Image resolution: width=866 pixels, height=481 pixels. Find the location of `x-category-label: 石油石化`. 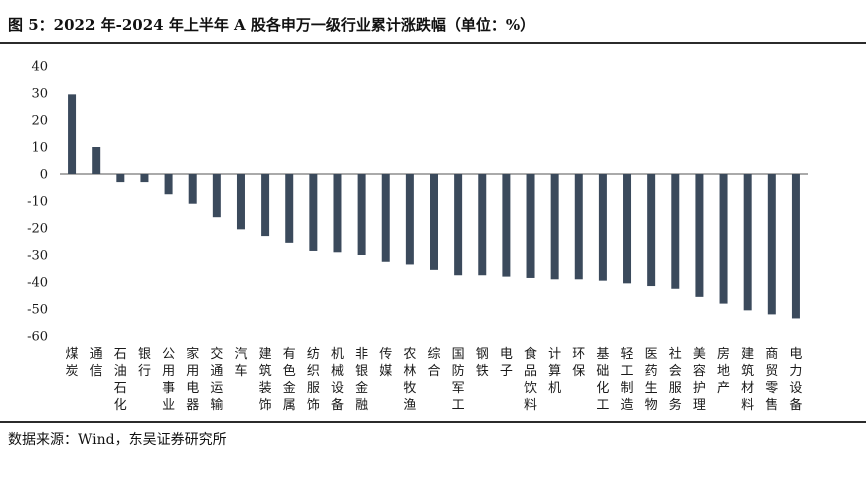

x-category-label: 石油石化 is located at coordinates (120, 380).